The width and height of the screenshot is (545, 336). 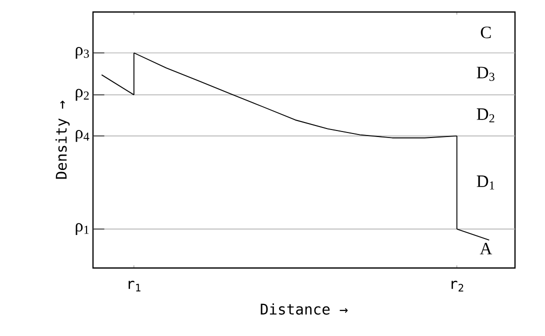 What do you see at coordinates (134, 286) in the screenshot?
I see `x-tick-label: r$_{1}$` at bounding box center [134, 286].